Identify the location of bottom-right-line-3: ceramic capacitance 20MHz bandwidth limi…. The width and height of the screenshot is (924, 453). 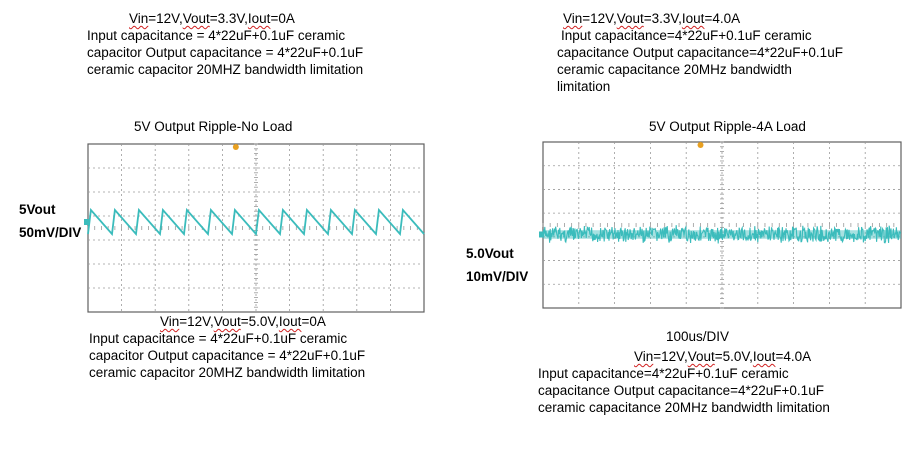
(684, 407).